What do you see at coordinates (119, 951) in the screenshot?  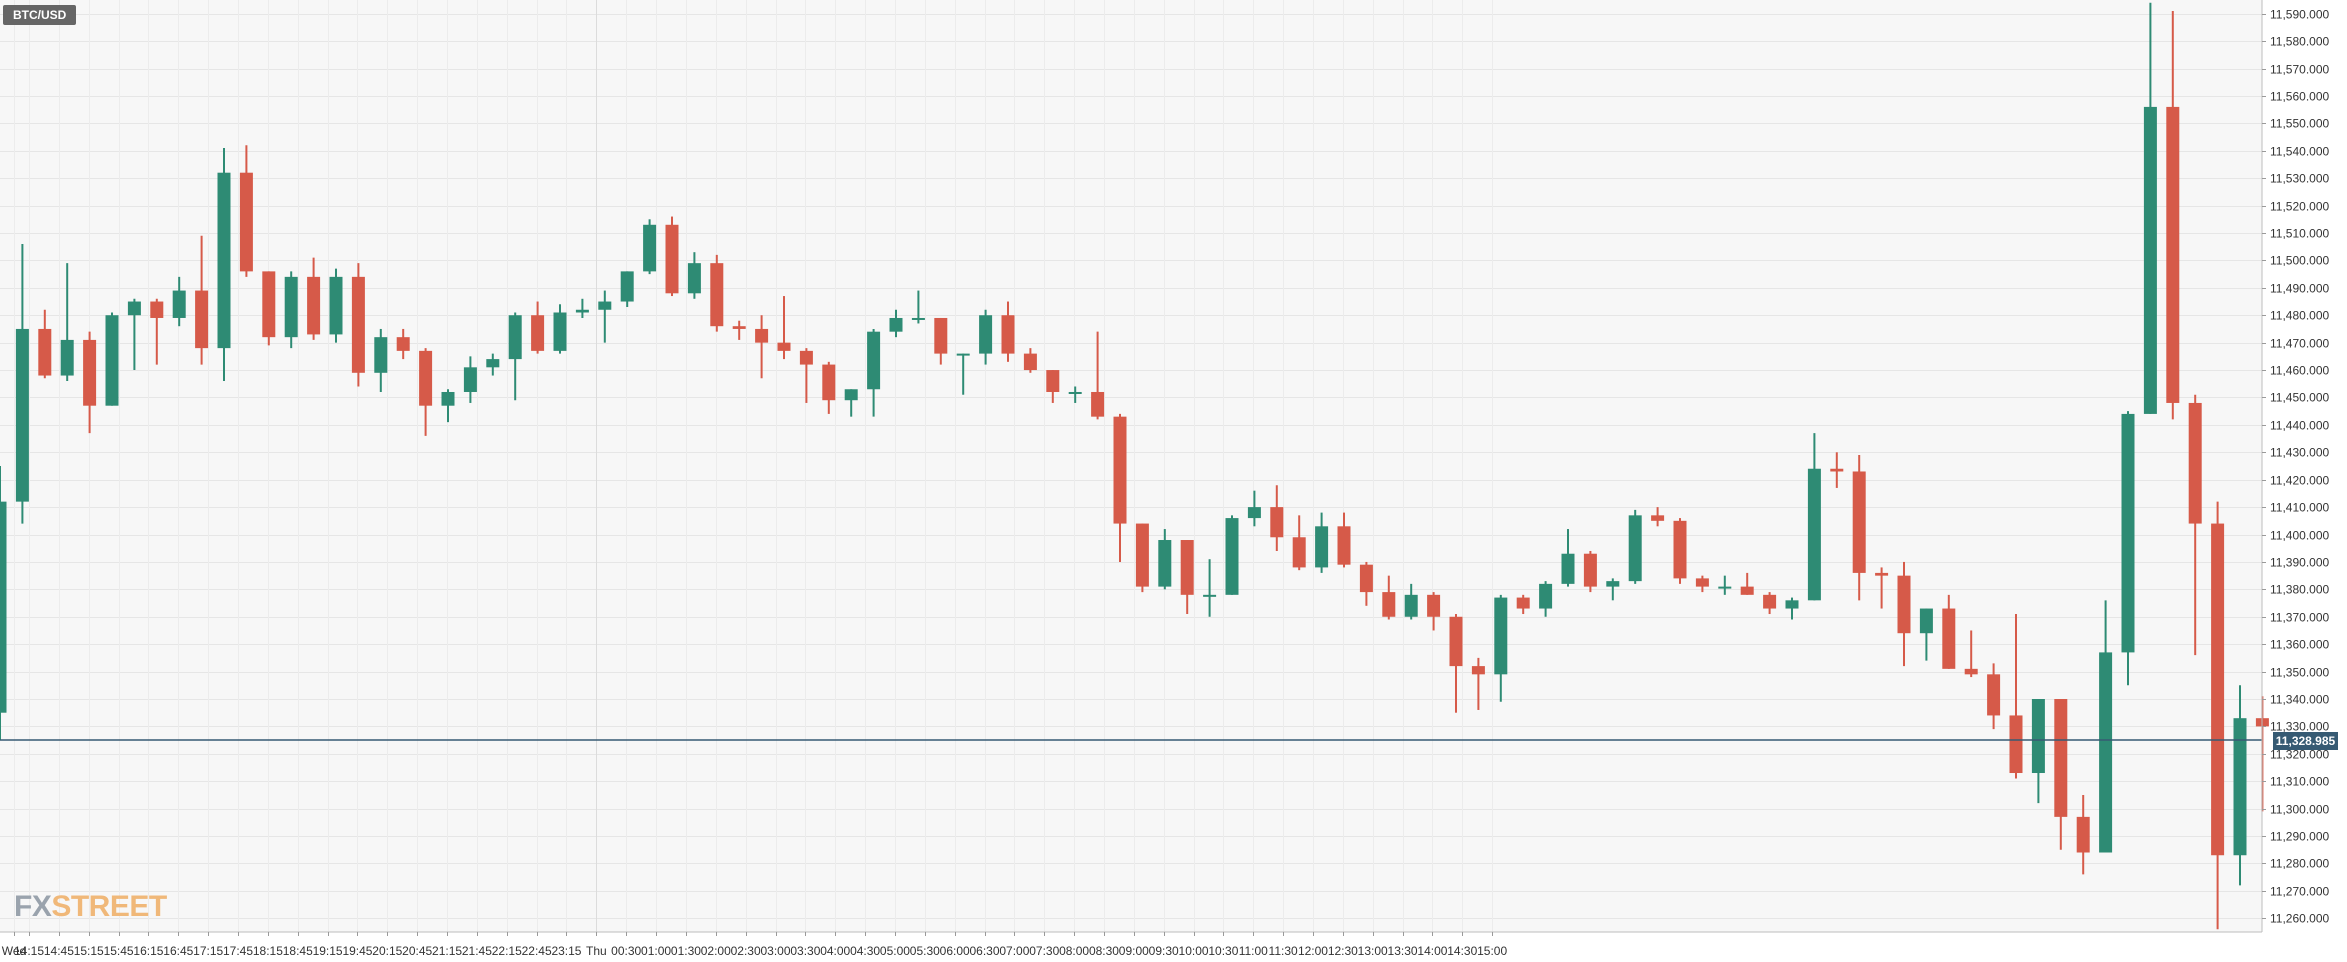 I see `x-tick-label: 15:45` at bounding box center [119, 951].